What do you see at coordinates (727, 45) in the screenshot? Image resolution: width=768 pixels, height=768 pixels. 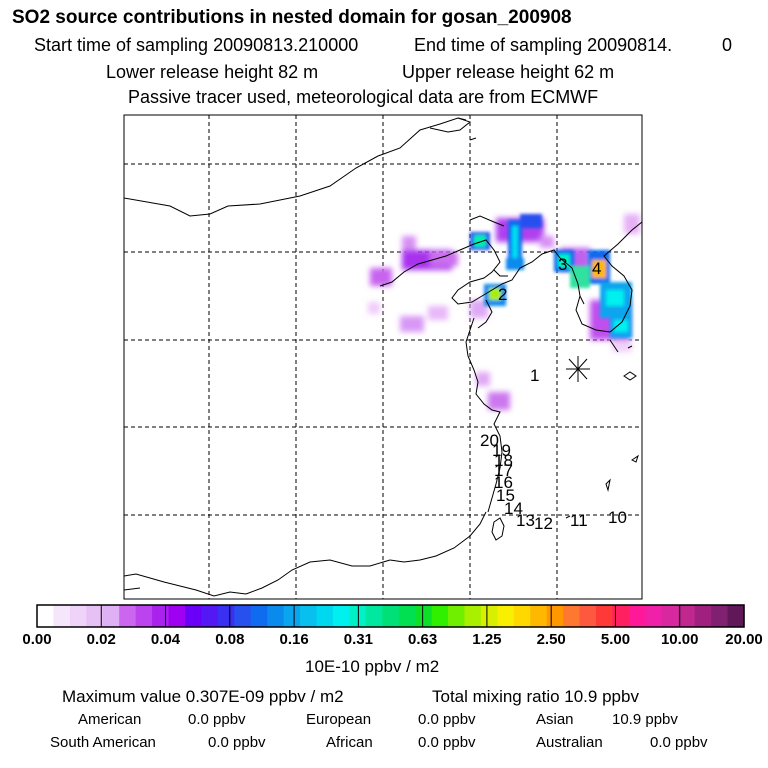 I see `end-time-suffix: 0` at bounding box center [727, 45].